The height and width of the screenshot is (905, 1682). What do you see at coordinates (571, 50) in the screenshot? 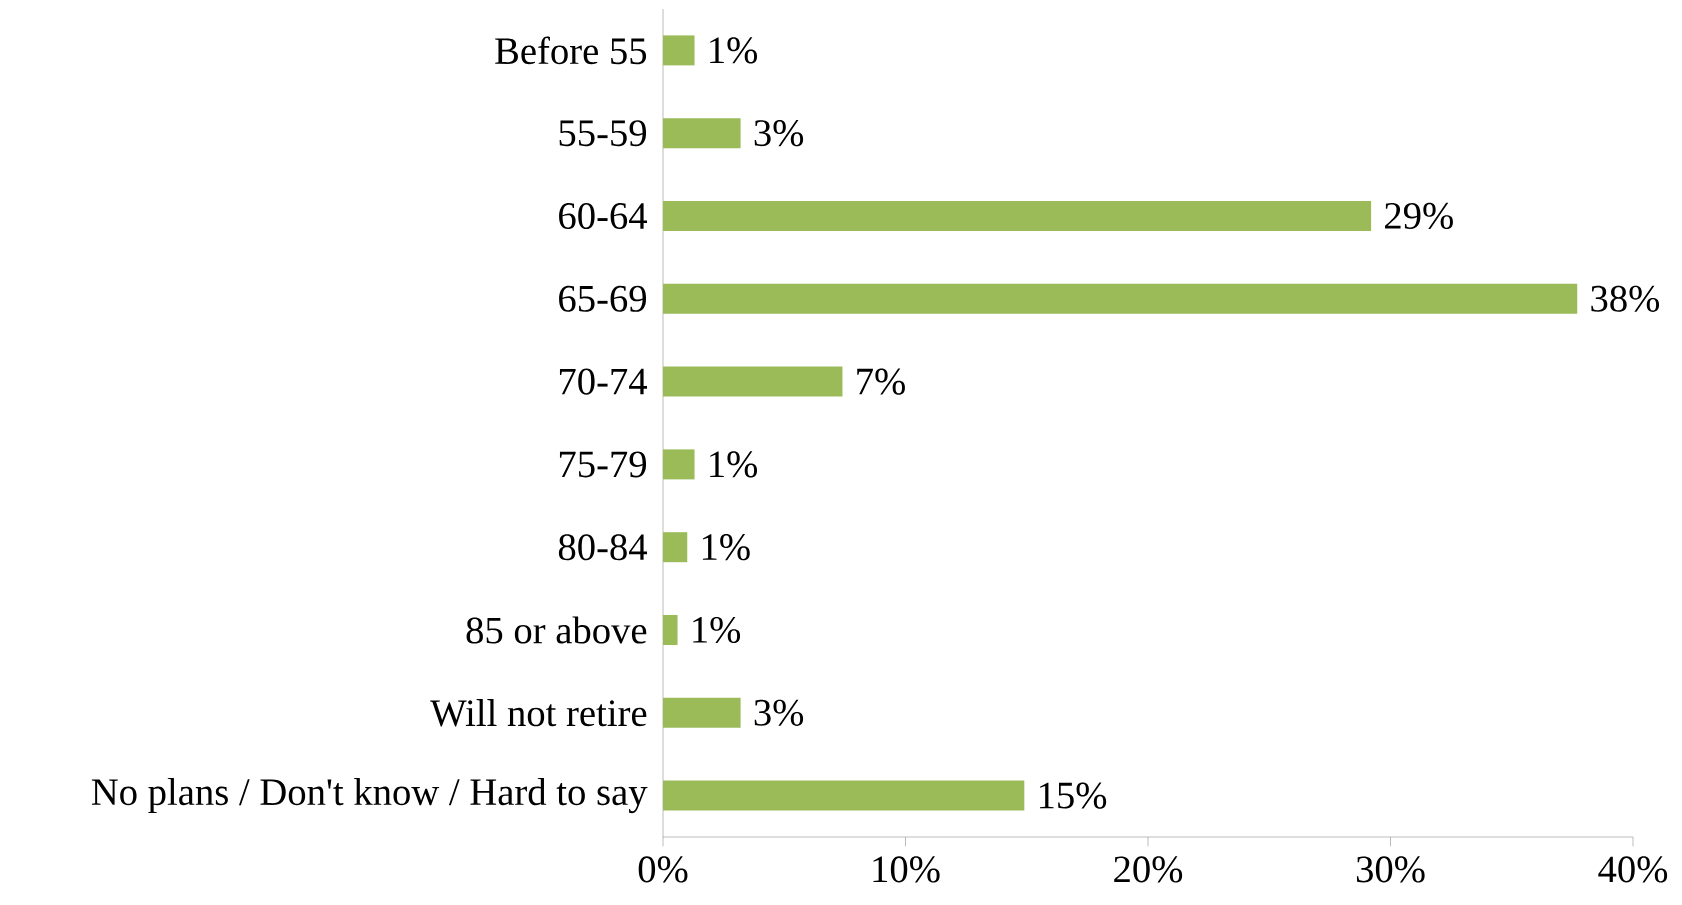
I see `y-tick-label: Before 55` at bounding box center [571, 50].